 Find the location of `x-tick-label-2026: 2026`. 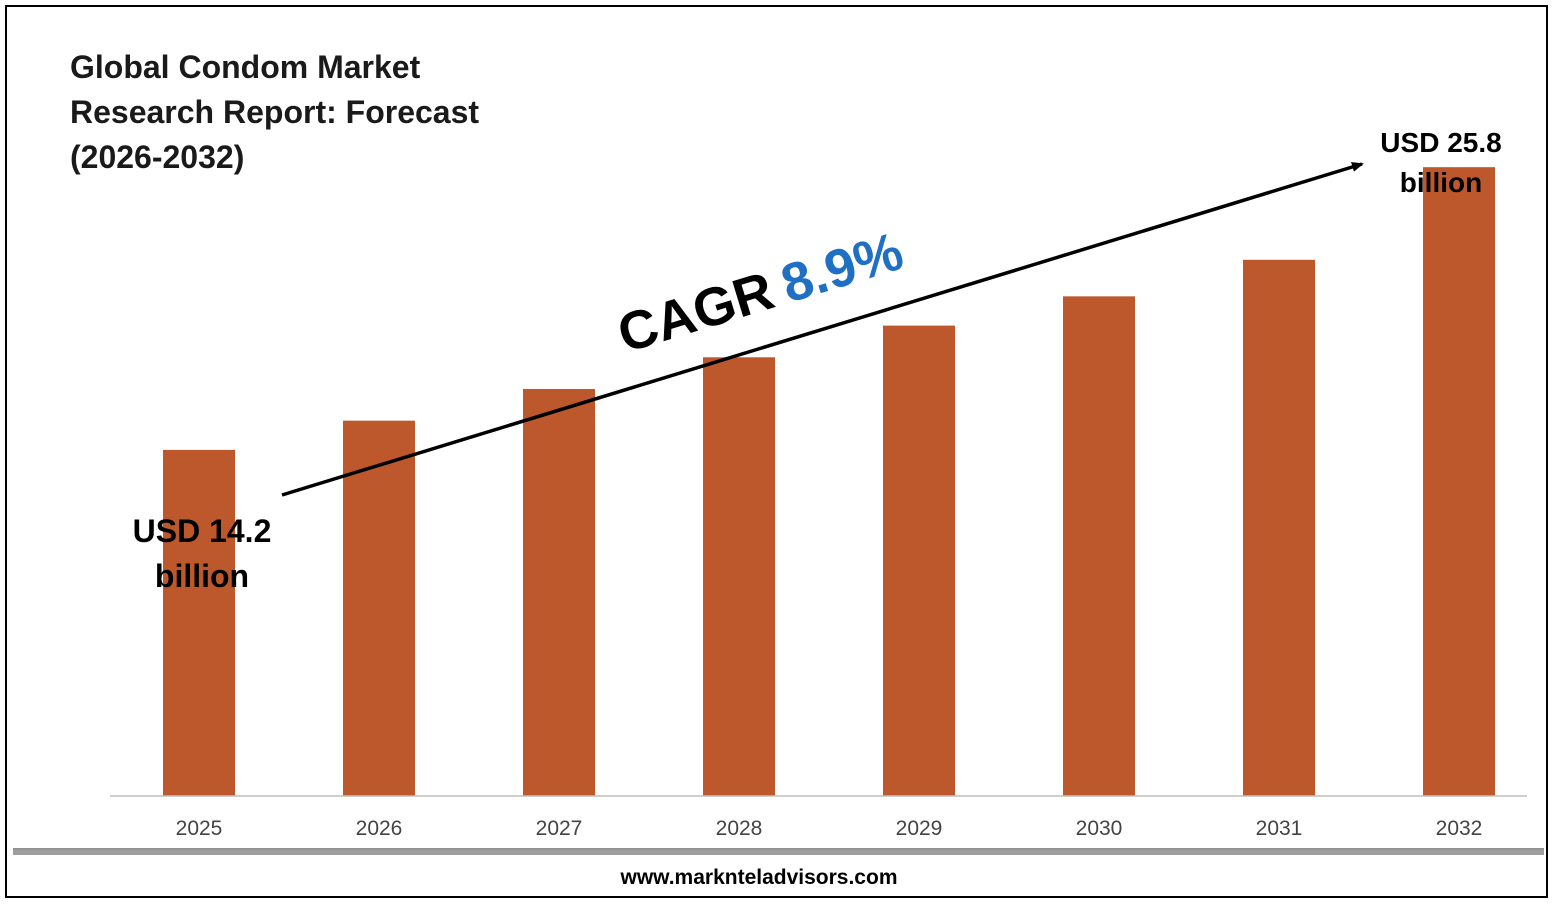

x-tick-label-2026: 2026 is located at coordinates (379, 828).